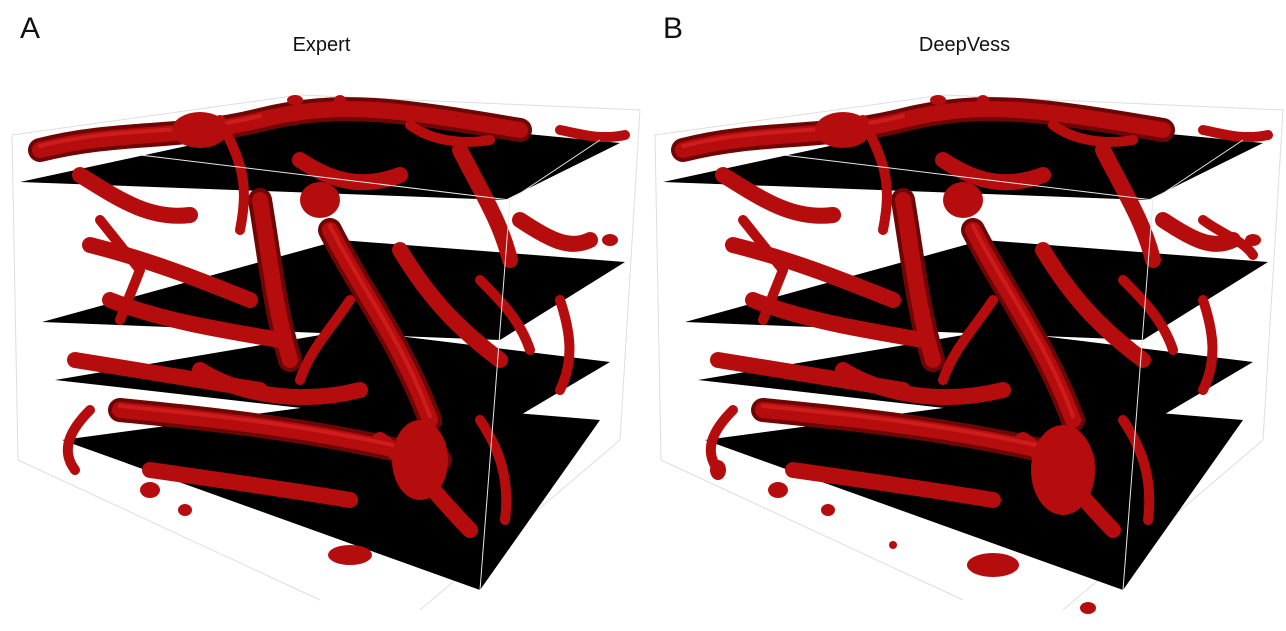  What do you see at coordinates (30, 28) in the screenshot?
I see `panel-letter-a: A` at bounding box center [30, 28].